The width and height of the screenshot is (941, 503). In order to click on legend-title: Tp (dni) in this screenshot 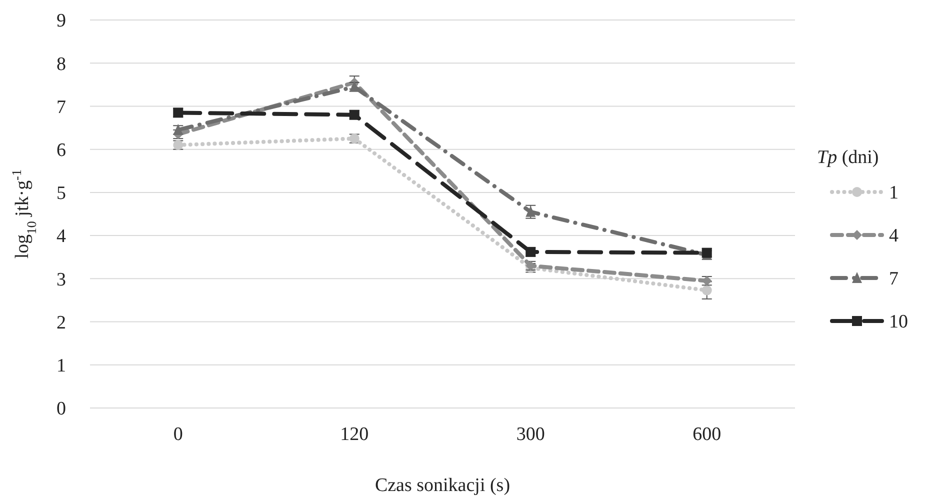, I will do `click(848, 157)`.